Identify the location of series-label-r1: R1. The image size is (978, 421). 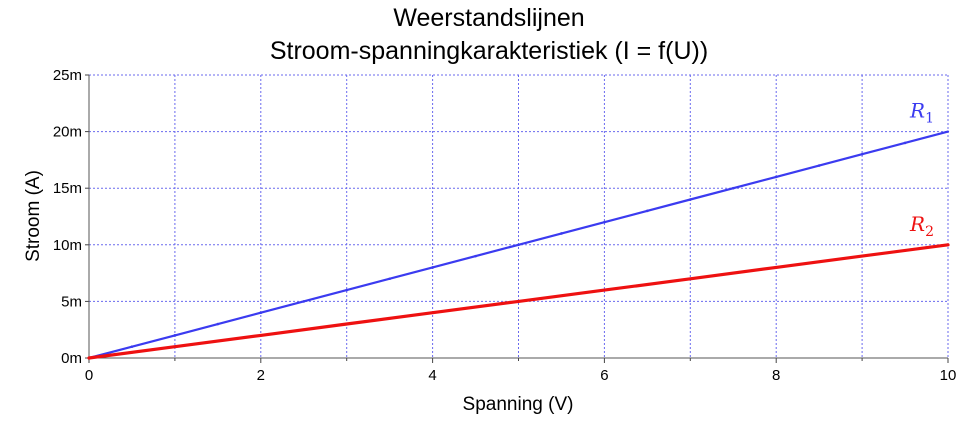
(921, 113).